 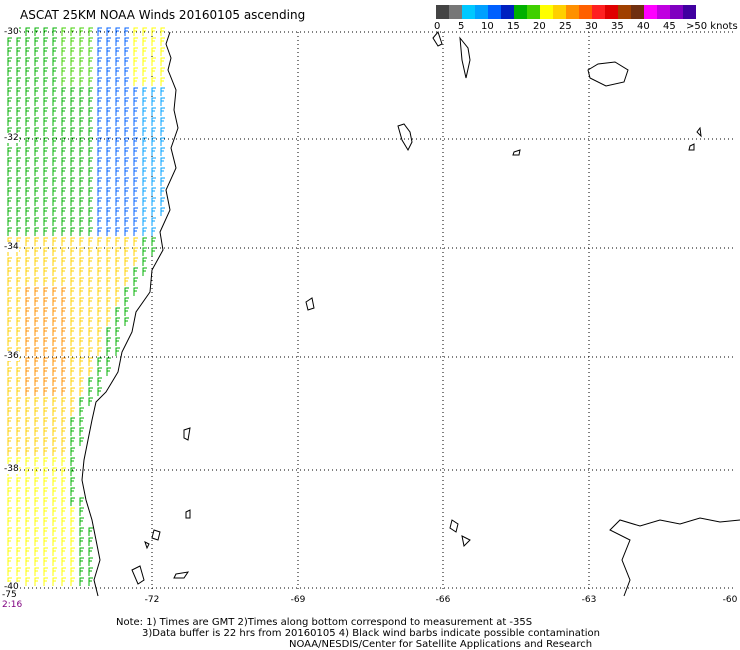 I want to click on colorbar-label: 0, so click(x=437, y=26).